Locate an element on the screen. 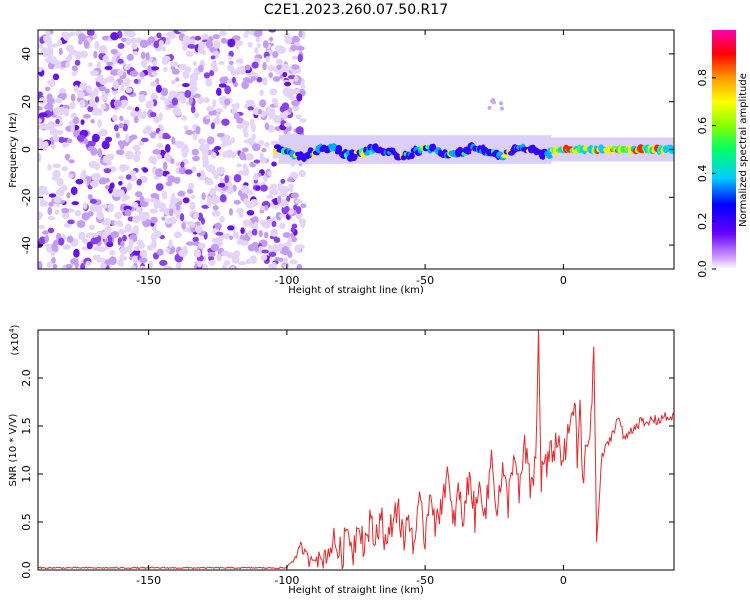 This screenshot has width=750, height=600. colorbar-tick-label: 0.0 is located at coordinates (702, 269).